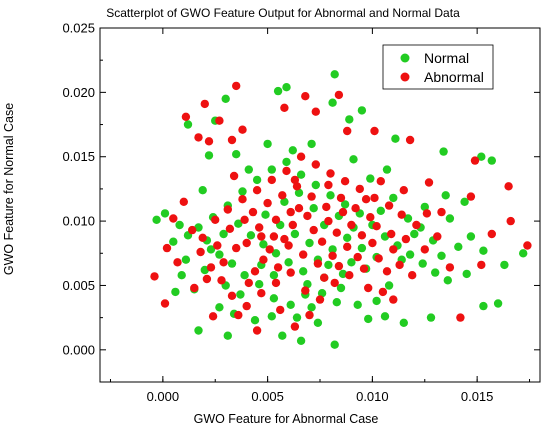  Describe the element at coordinates (78, 156) in the screenshot. I see `y-tick-label: 0.015` at that location.